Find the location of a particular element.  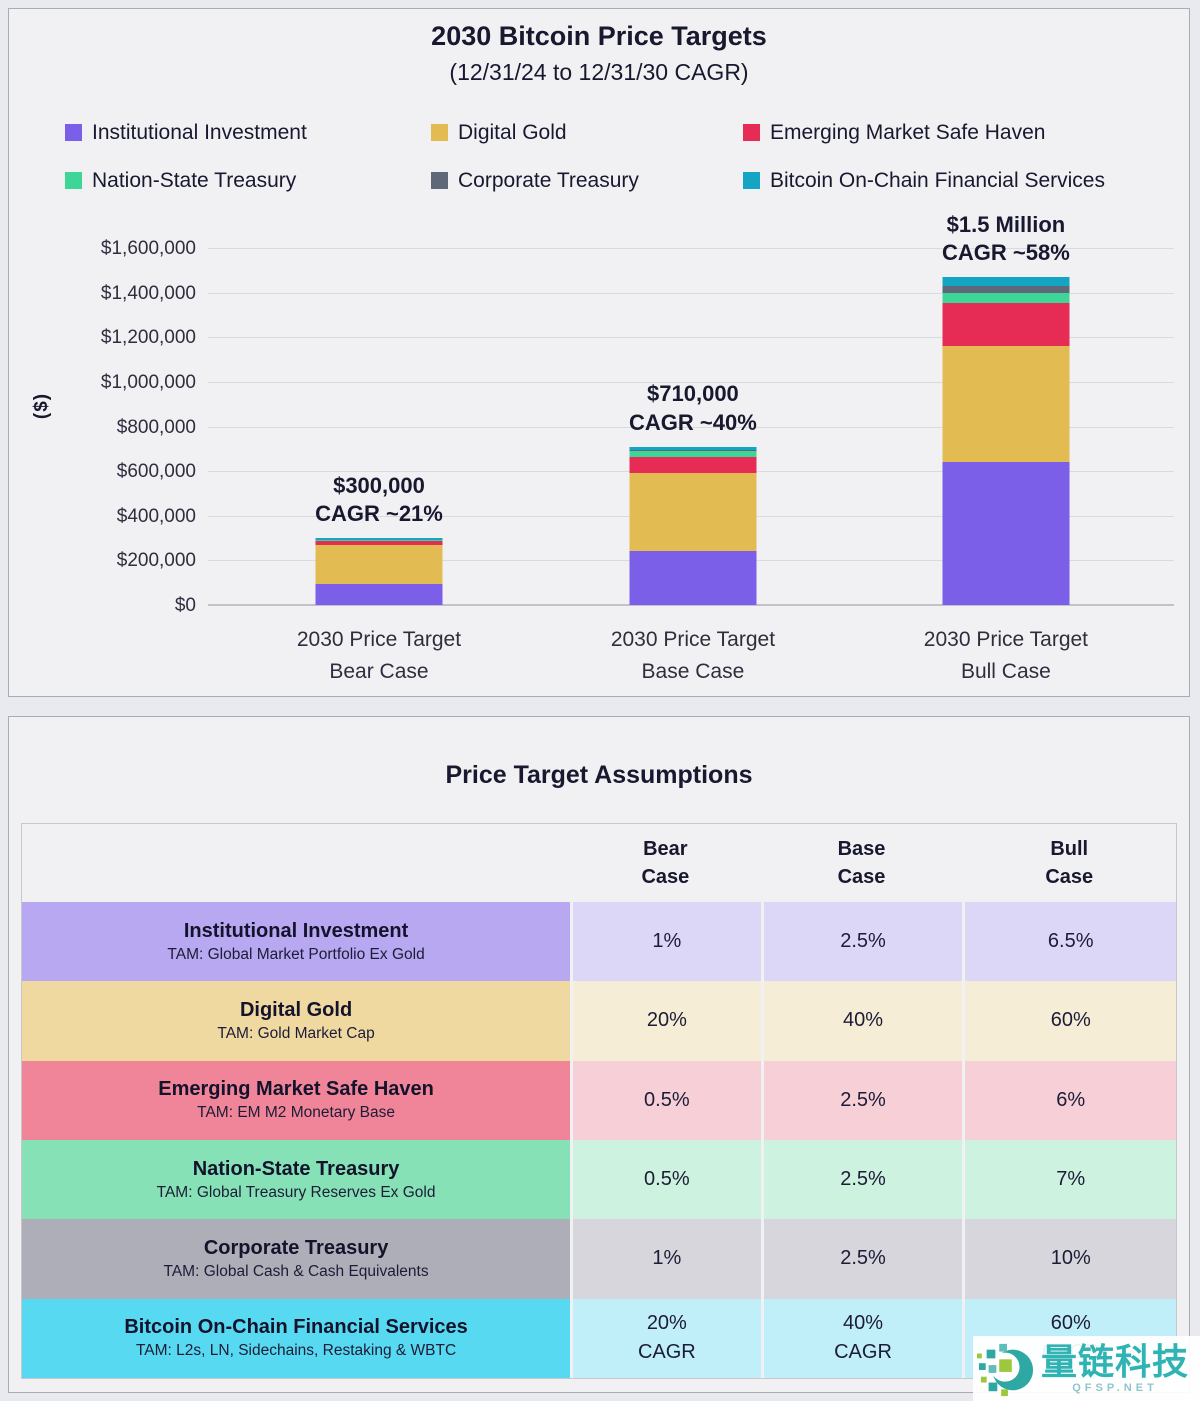

table-header-empty is located at coordinates (296, 863).